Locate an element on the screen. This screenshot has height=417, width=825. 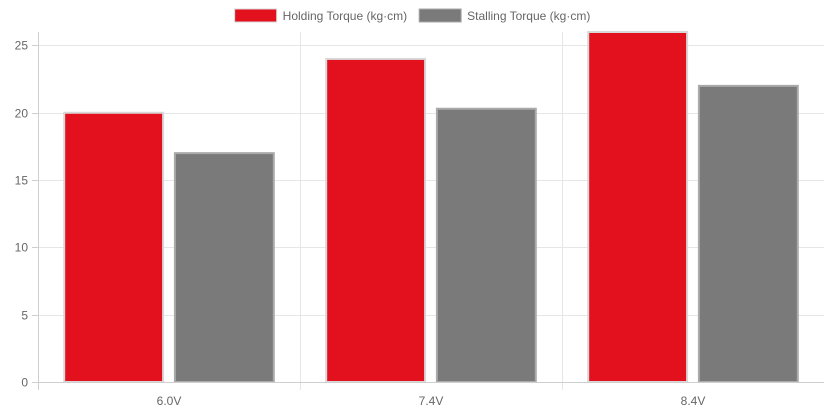
bar-stalling-8.4V is located at coordinates (748, 233).